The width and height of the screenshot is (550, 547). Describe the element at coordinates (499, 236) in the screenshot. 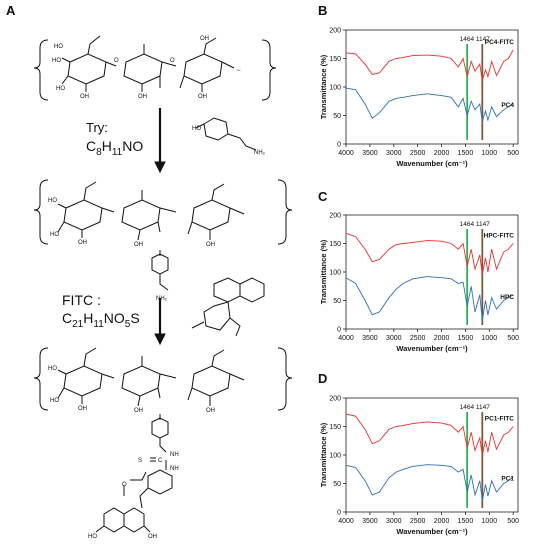

I see `series-label: HPC-FITC` at that location.